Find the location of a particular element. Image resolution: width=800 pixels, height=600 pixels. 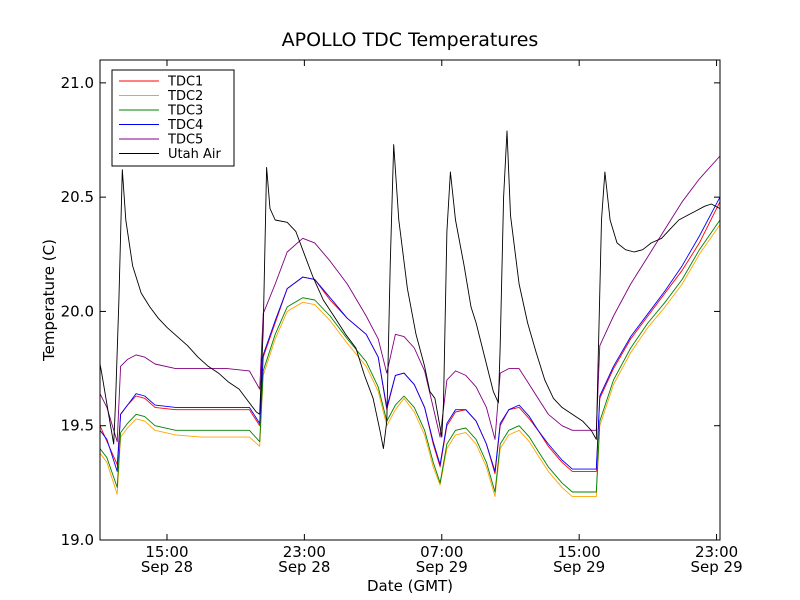

chart-title: APOLLO TDC Temperatures is located at coordinates (410, 40).